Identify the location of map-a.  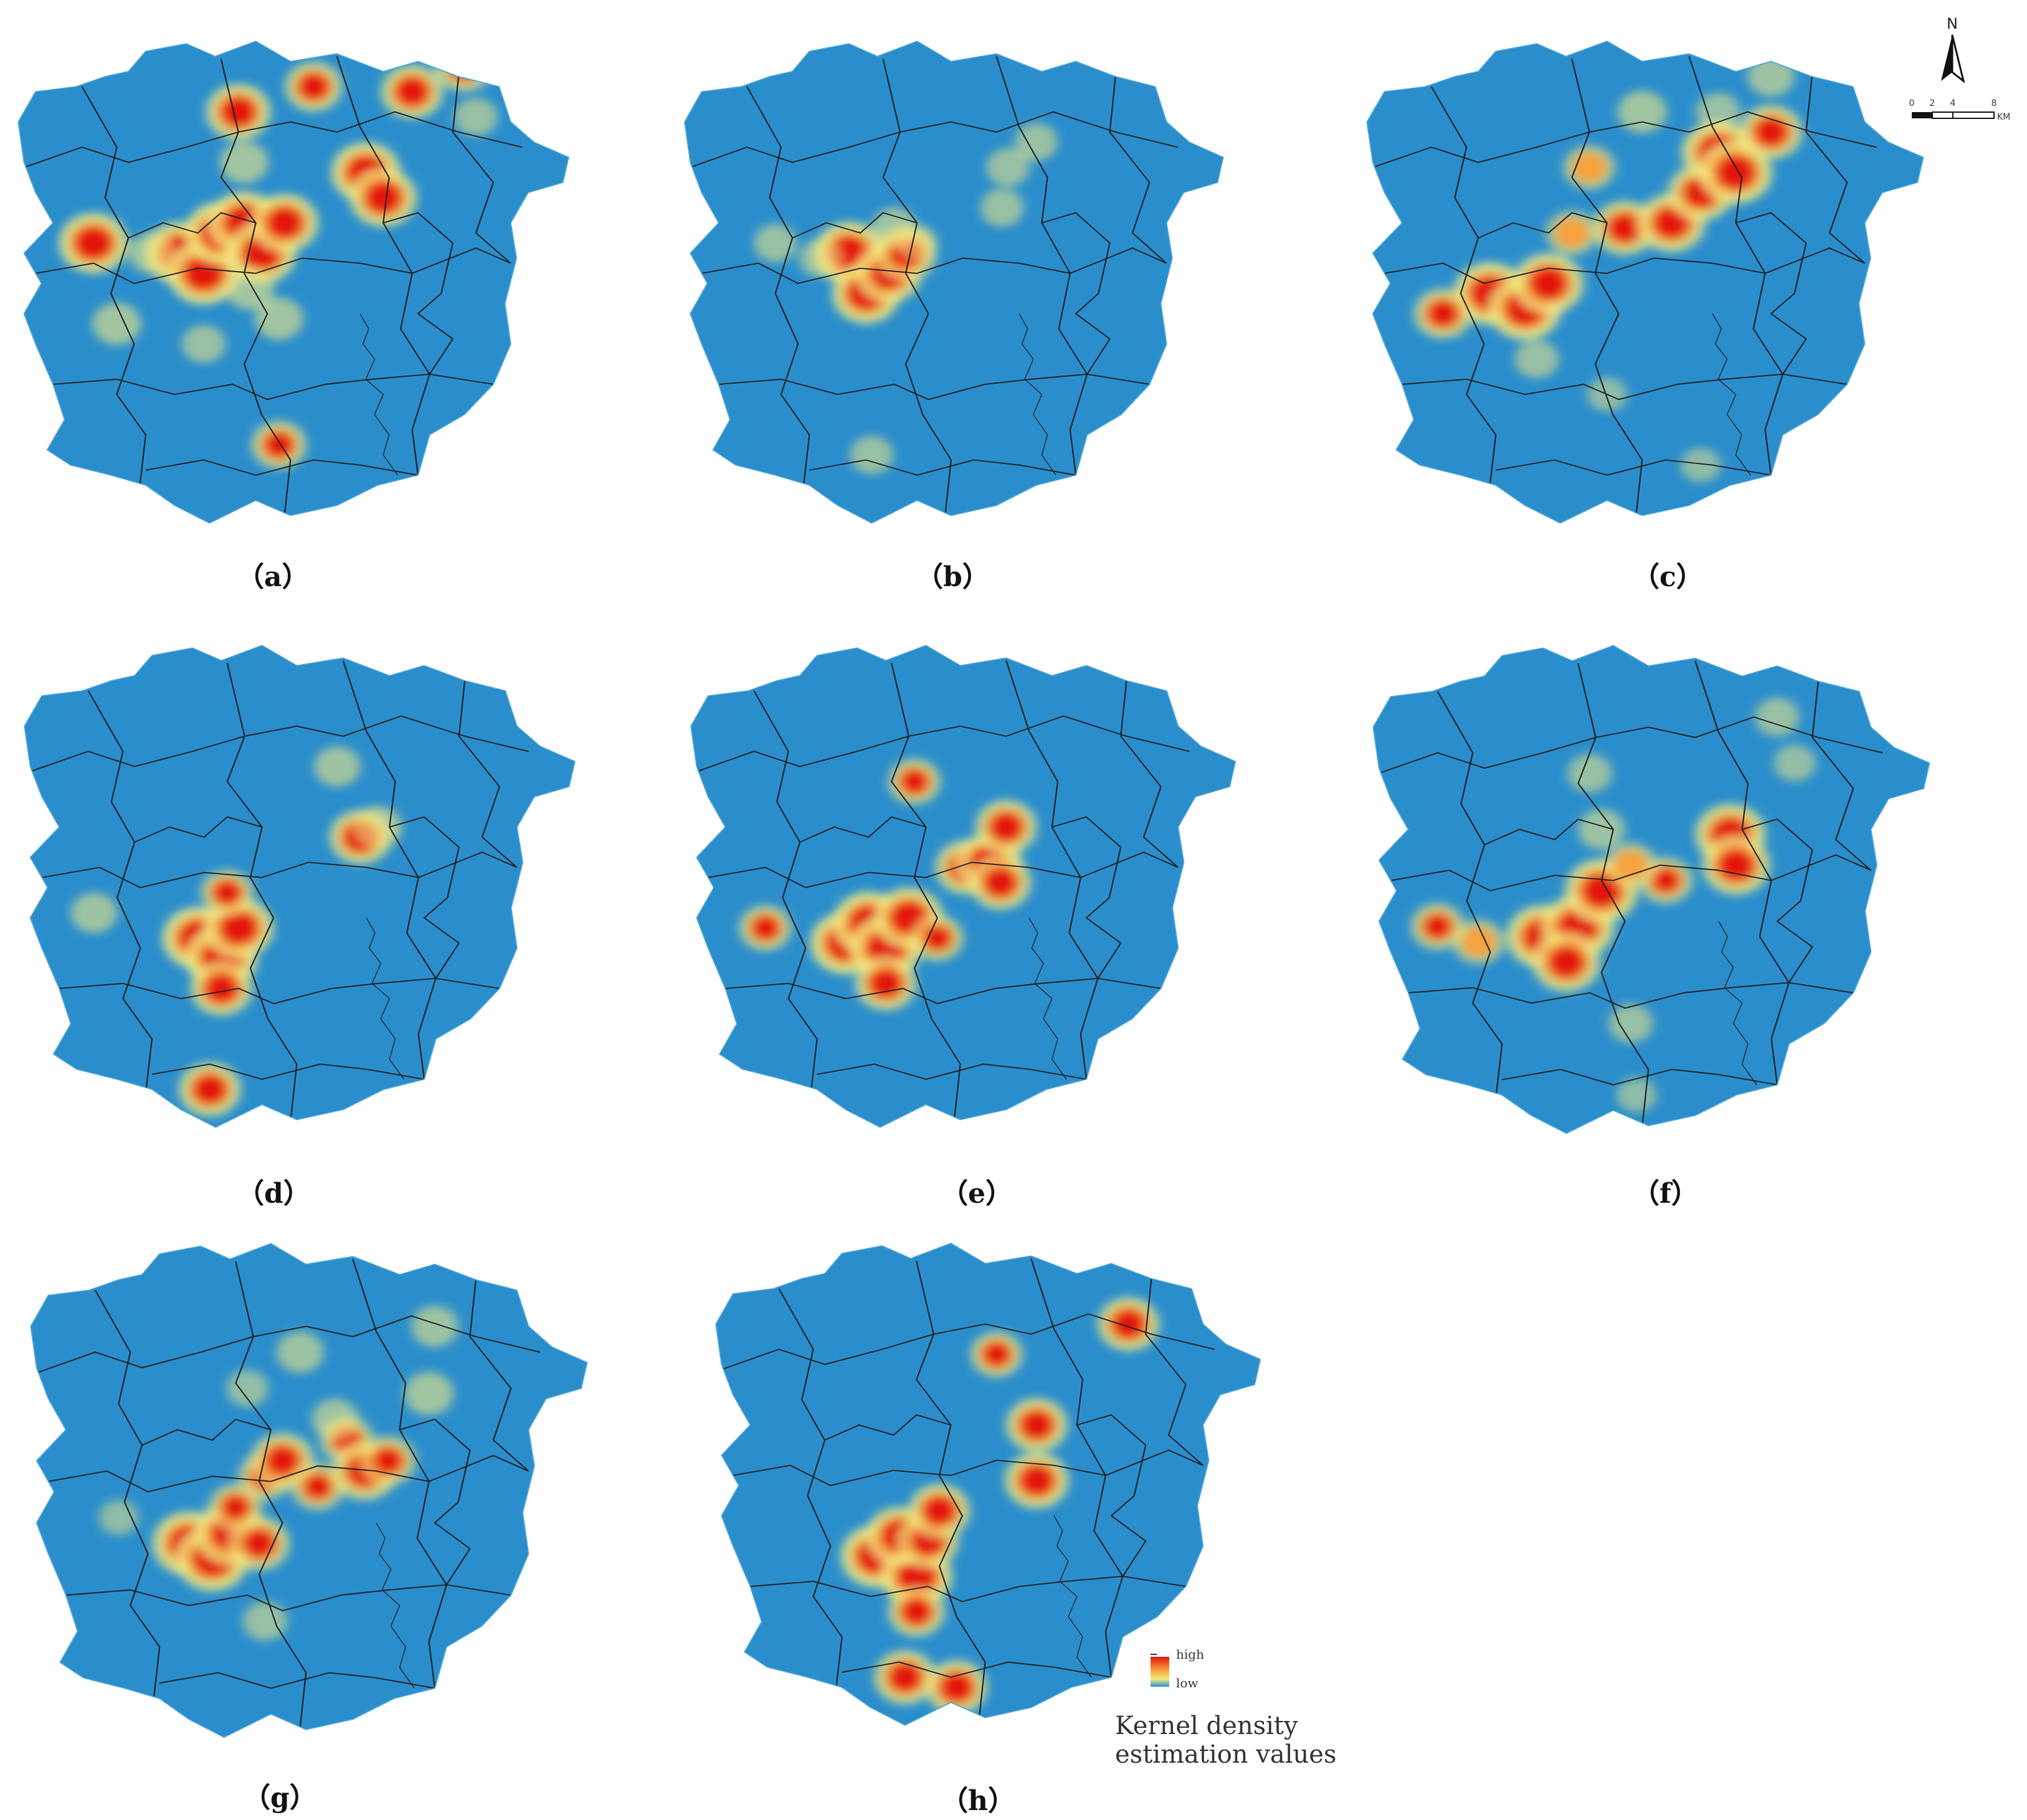
(293, 282).